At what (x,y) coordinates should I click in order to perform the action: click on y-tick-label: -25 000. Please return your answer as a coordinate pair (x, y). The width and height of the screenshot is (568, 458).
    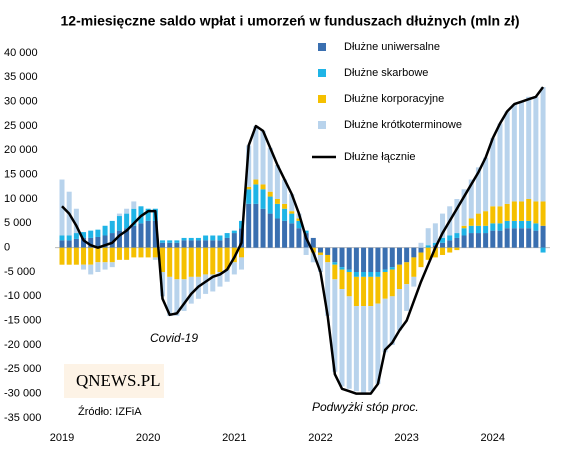
    Looking at the image, I should click on (22, 369).